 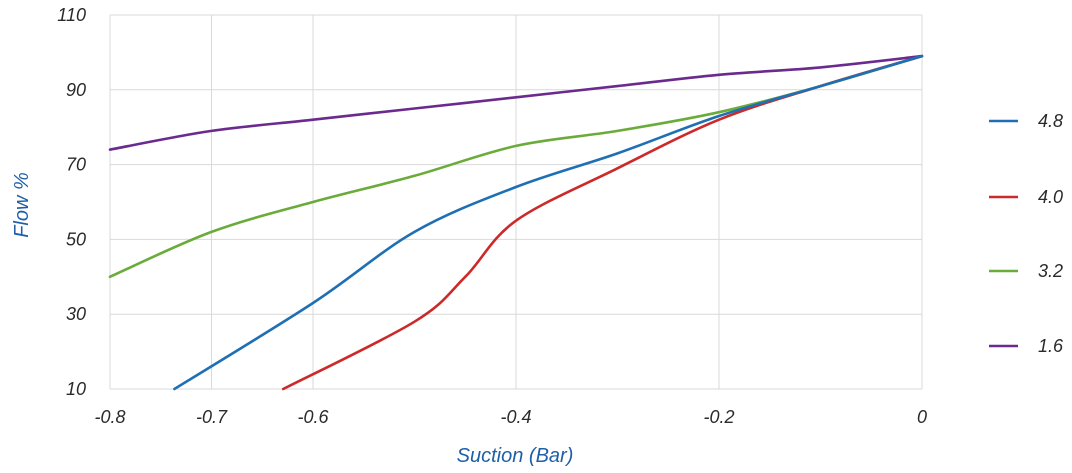 I want to click on legend-label: 3.2, so click(x=1050, y=271).